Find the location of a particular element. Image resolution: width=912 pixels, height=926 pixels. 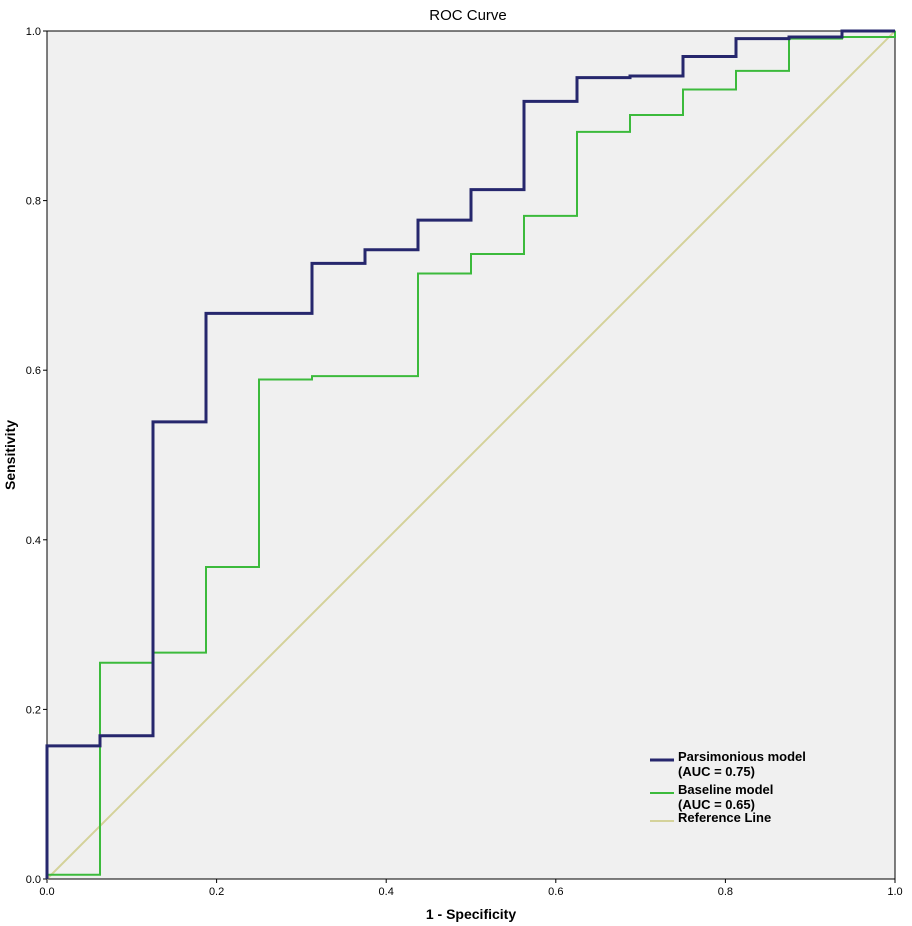

legend-auc-parsimonious-model: (AUC = 0.75) is located at coordinates (716, 771).